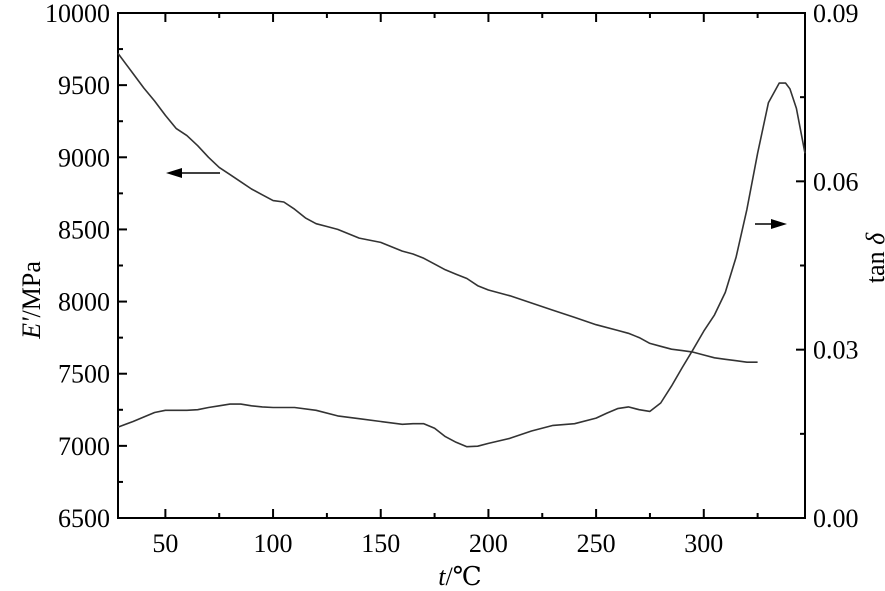 The image size is (885, 591). I want to click on x-tick-label: 50, so click(165, 543).